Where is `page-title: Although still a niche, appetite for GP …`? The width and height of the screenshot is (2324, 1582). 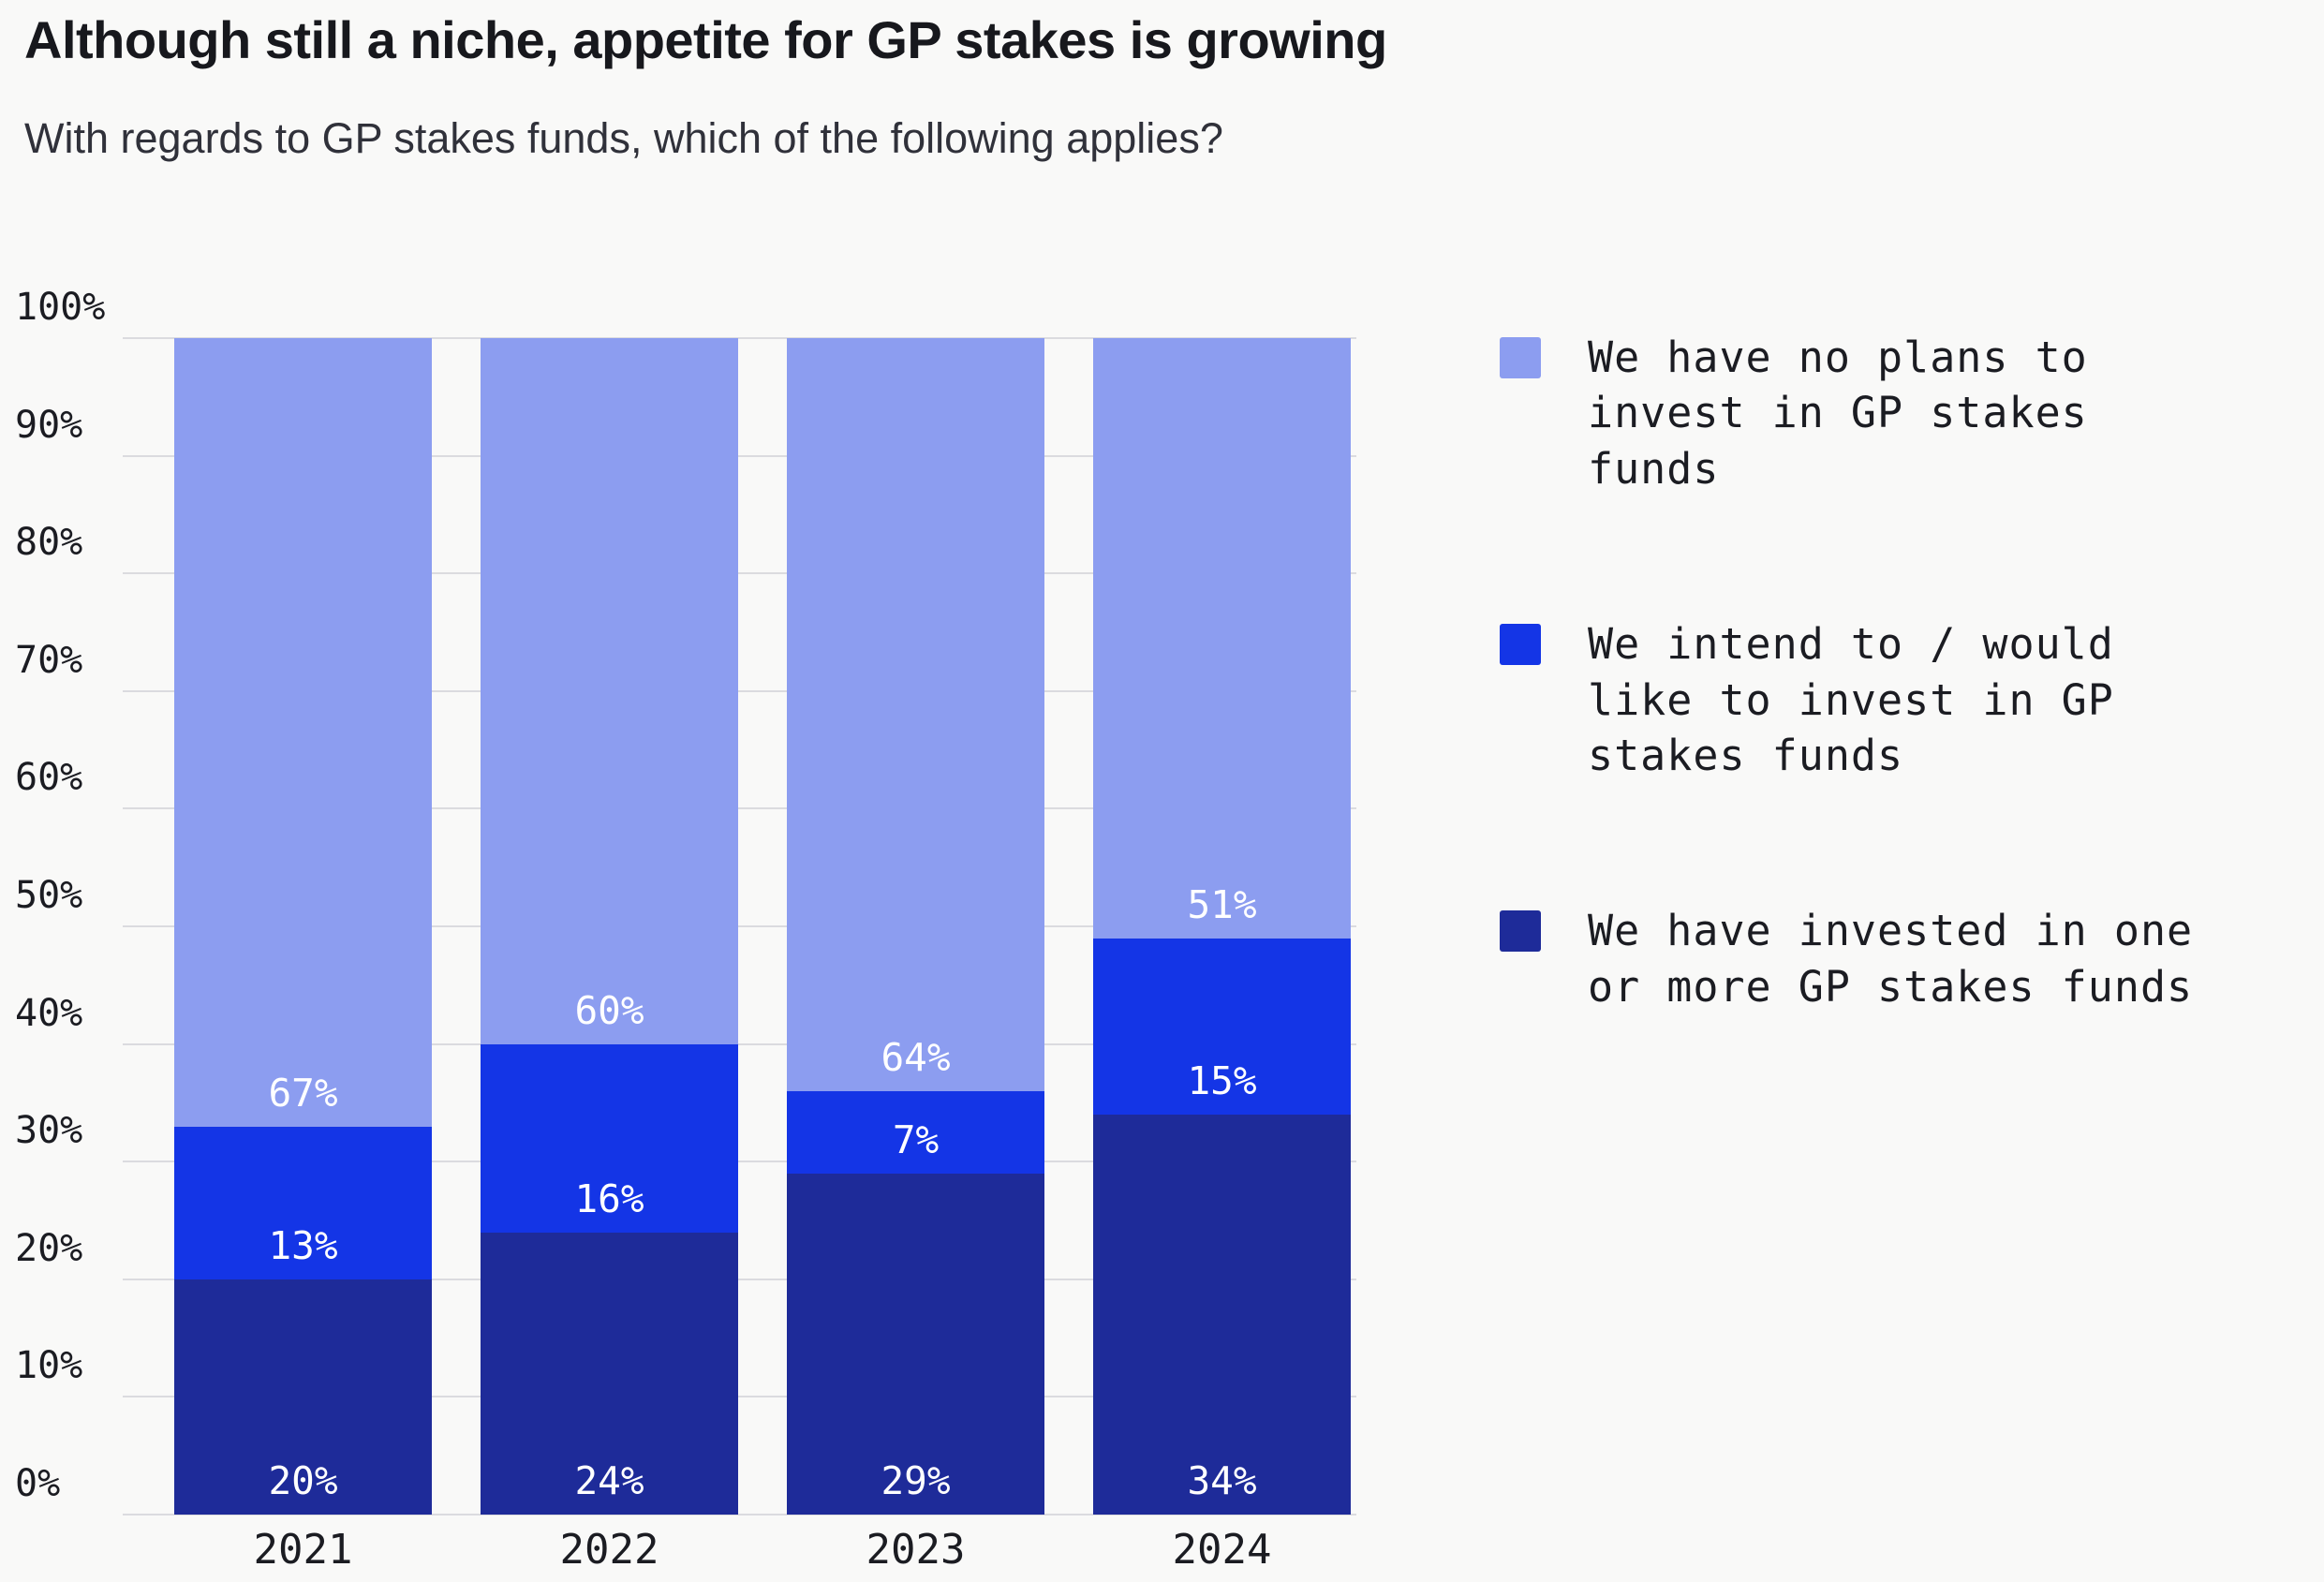
page-title: Although still a niche, appetite for GP … is located at coordinates (705, 39).